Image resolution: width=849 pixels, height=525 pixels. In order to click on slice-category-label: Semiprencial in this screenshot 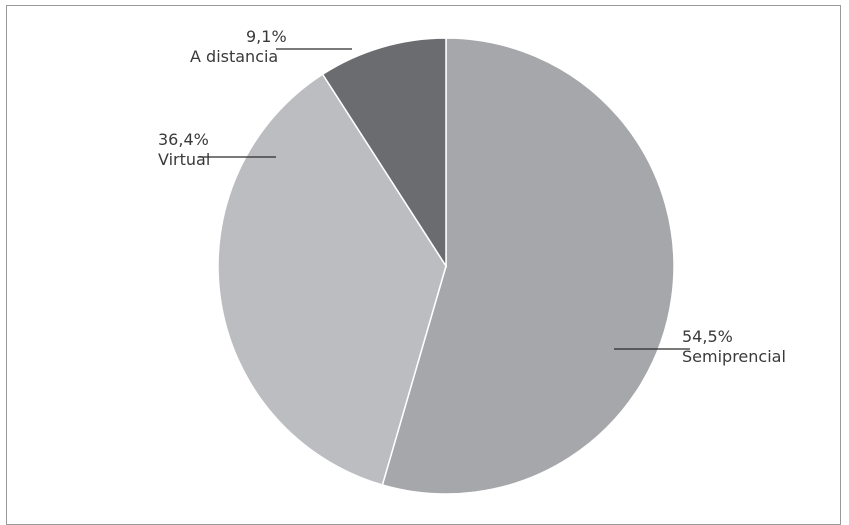, I will do `click(734, 356)`.